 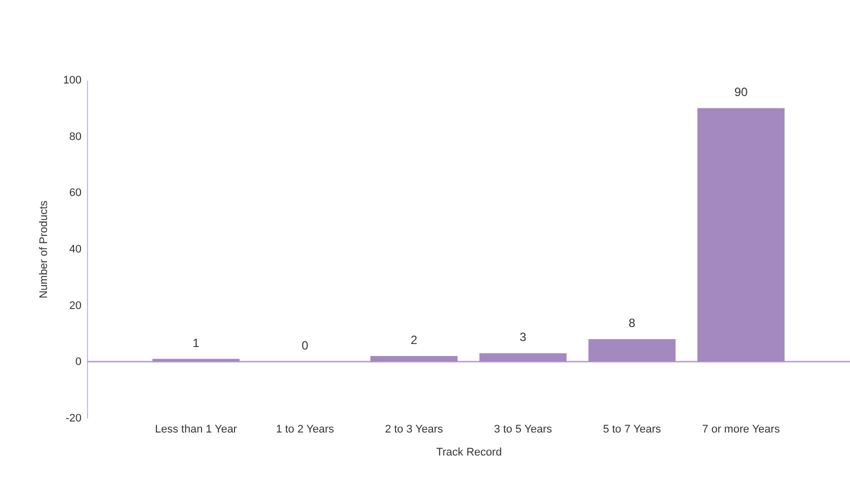 I want to click on data-label: 2, so click(x=414, y=340).